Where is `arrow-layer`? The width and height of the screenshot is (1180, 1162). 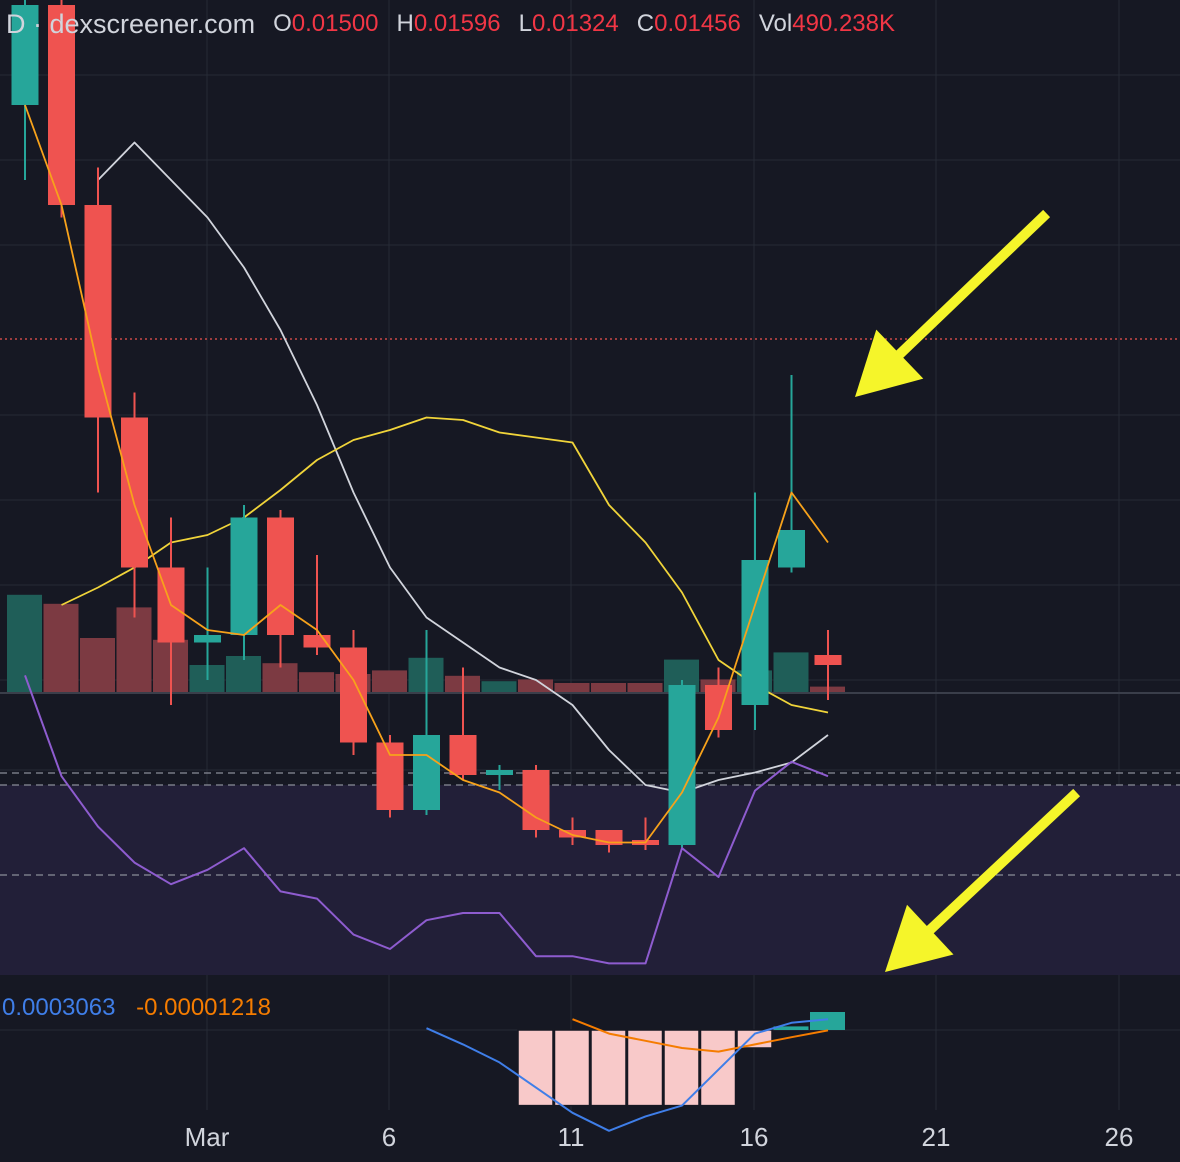
arrow-layer is located at coordinates (968, 590).